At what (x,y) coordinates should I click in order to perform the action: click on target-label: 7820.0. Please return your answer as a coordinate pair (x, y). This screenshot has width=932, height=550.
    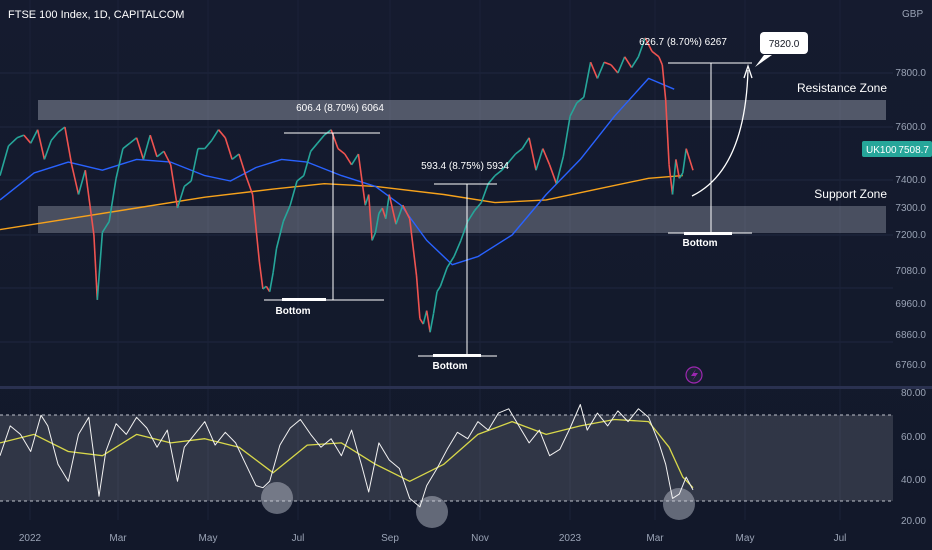
    Looking at the image, I should click on (784, 44).